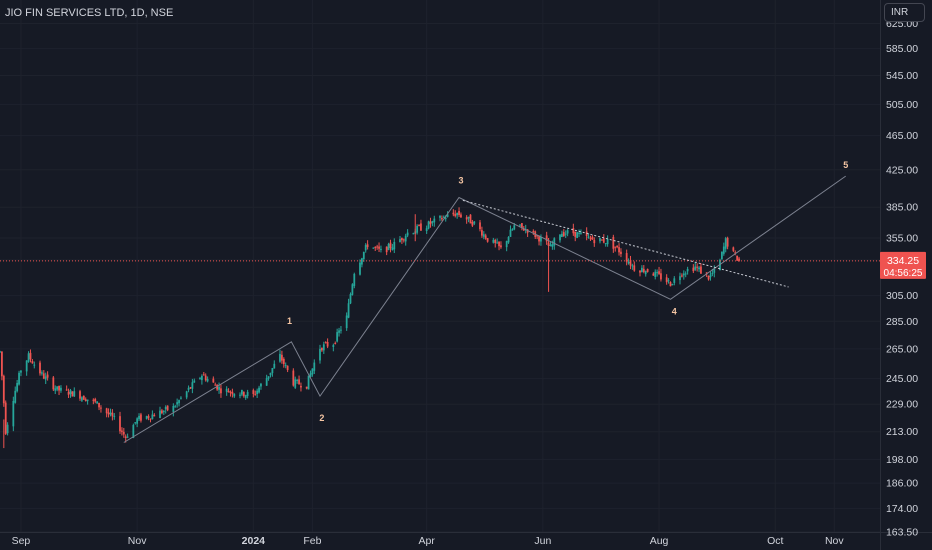  I want to click on price-axis-label: 465.00, so click(902, 136).